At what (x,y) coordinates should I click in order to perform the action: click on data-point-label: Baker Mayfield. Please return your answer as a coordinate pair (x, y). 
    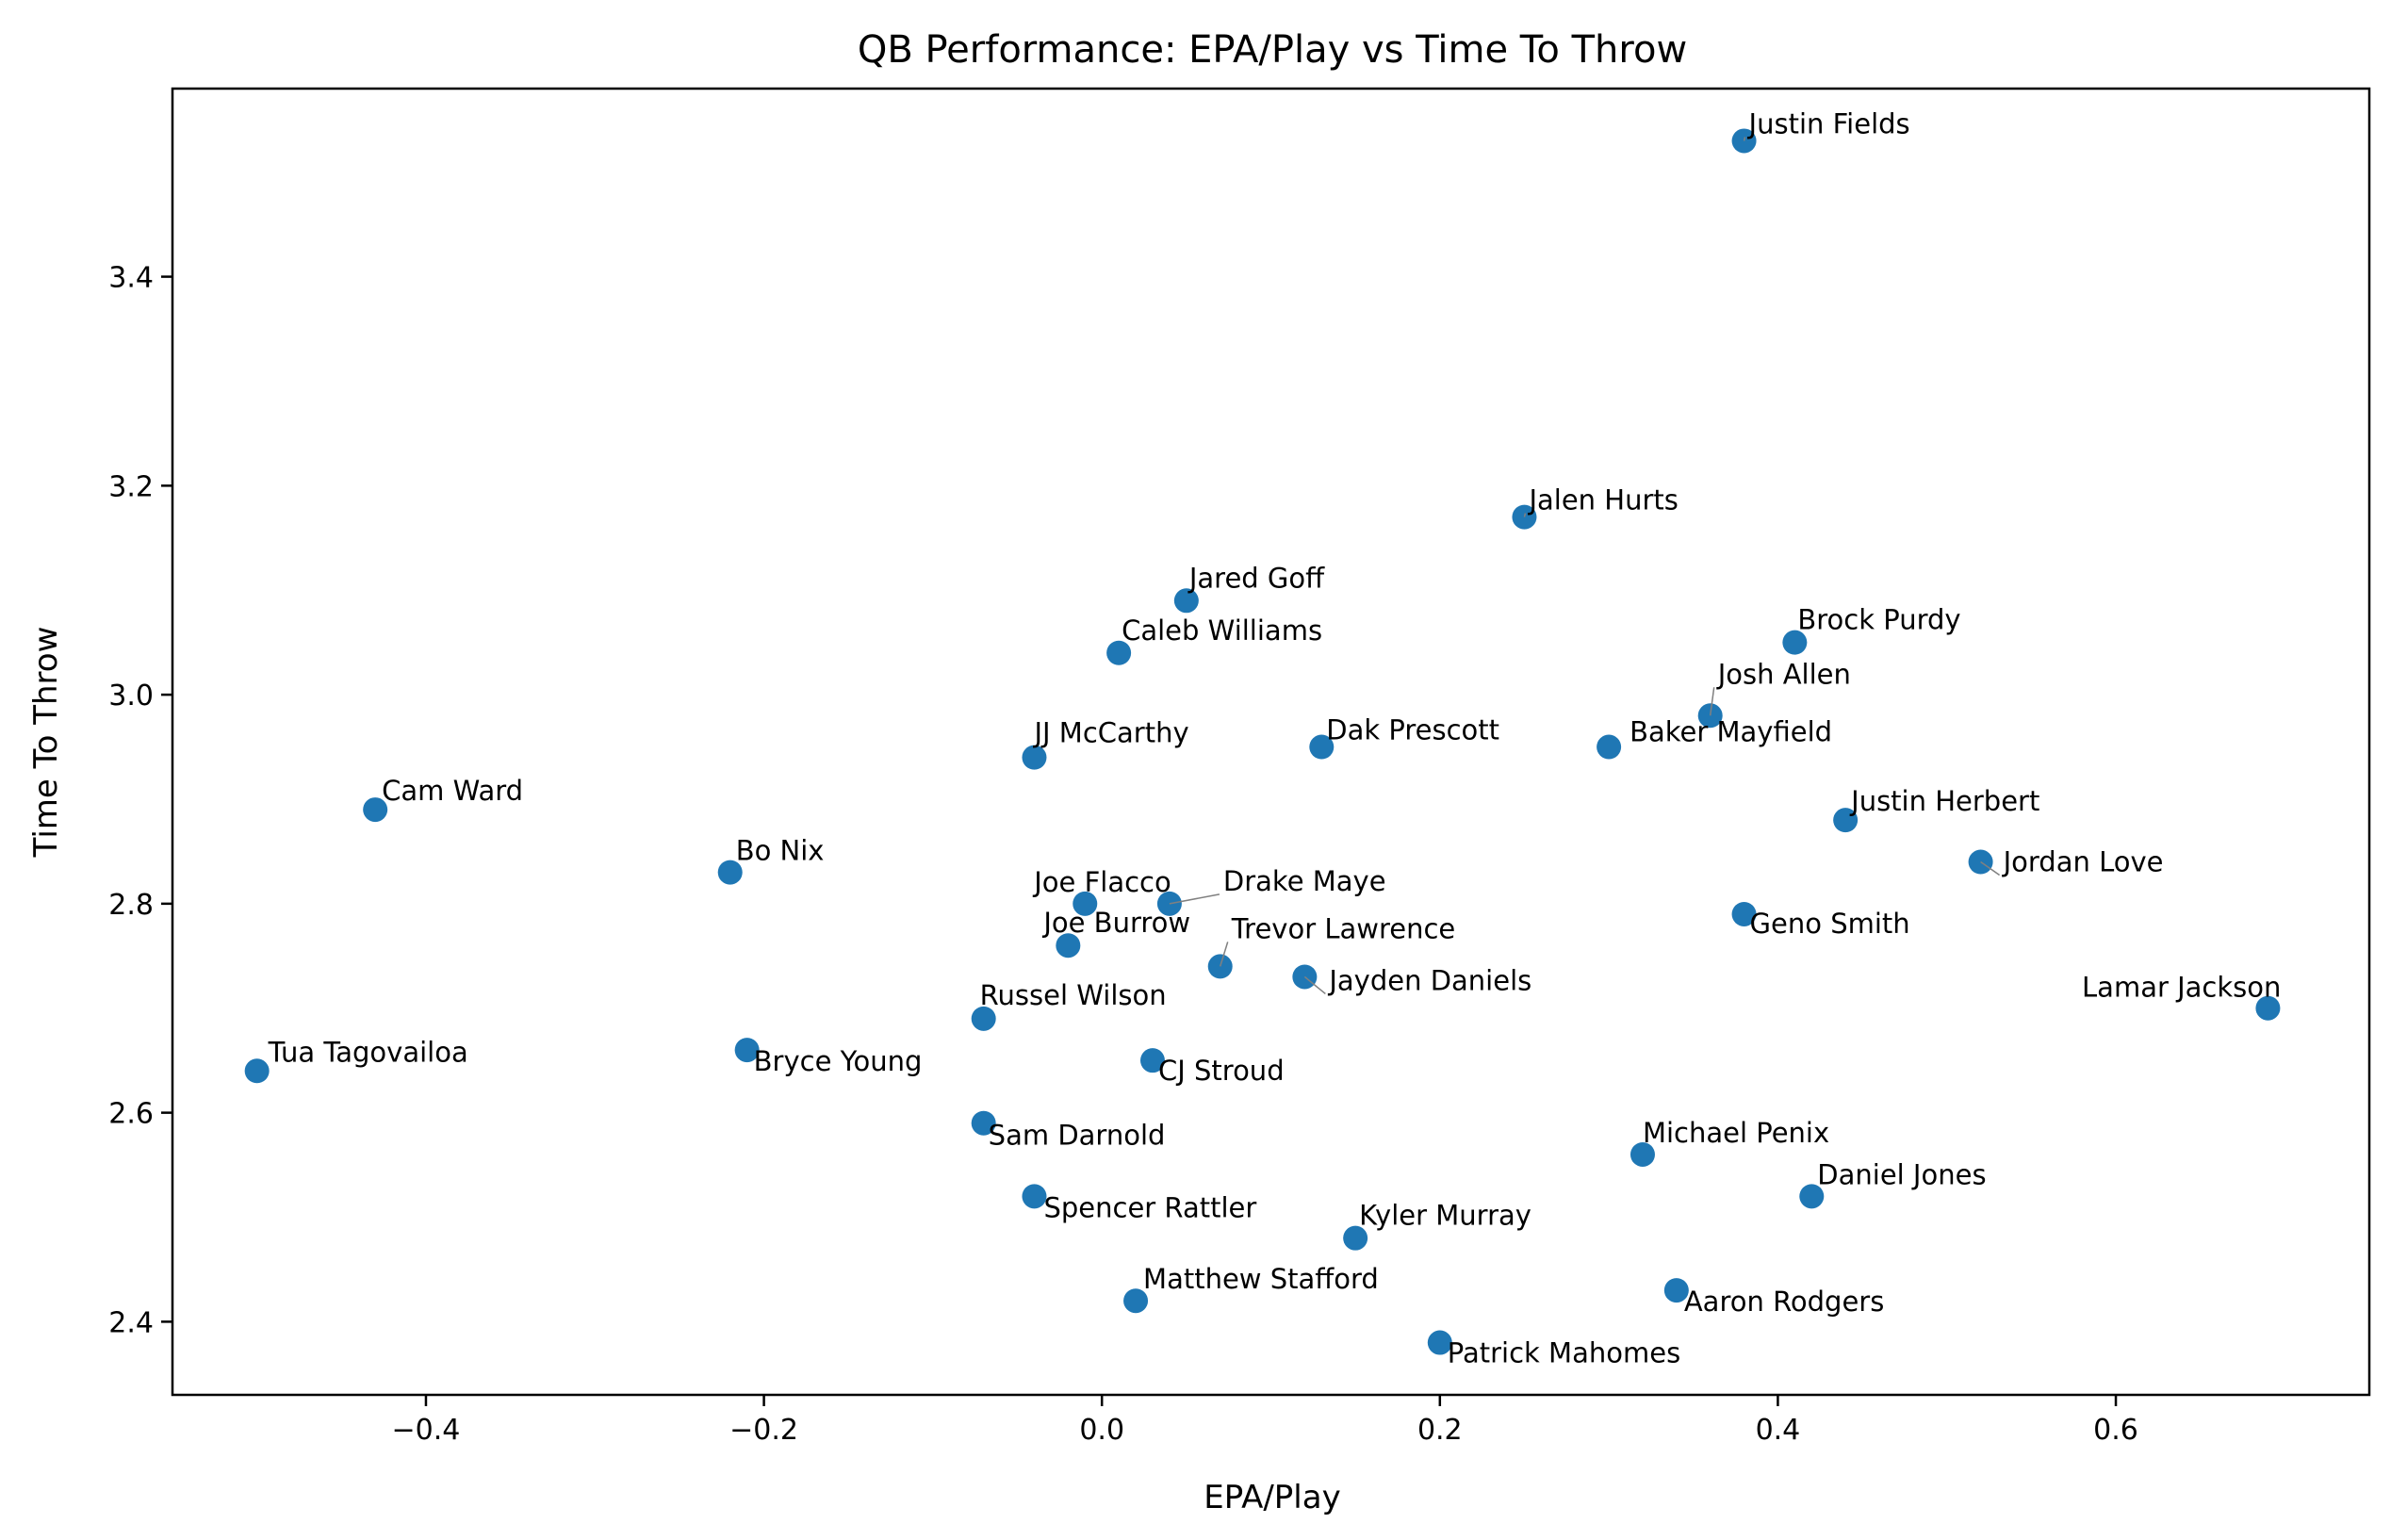
    Looking at the image, I should click on (1730, 732).